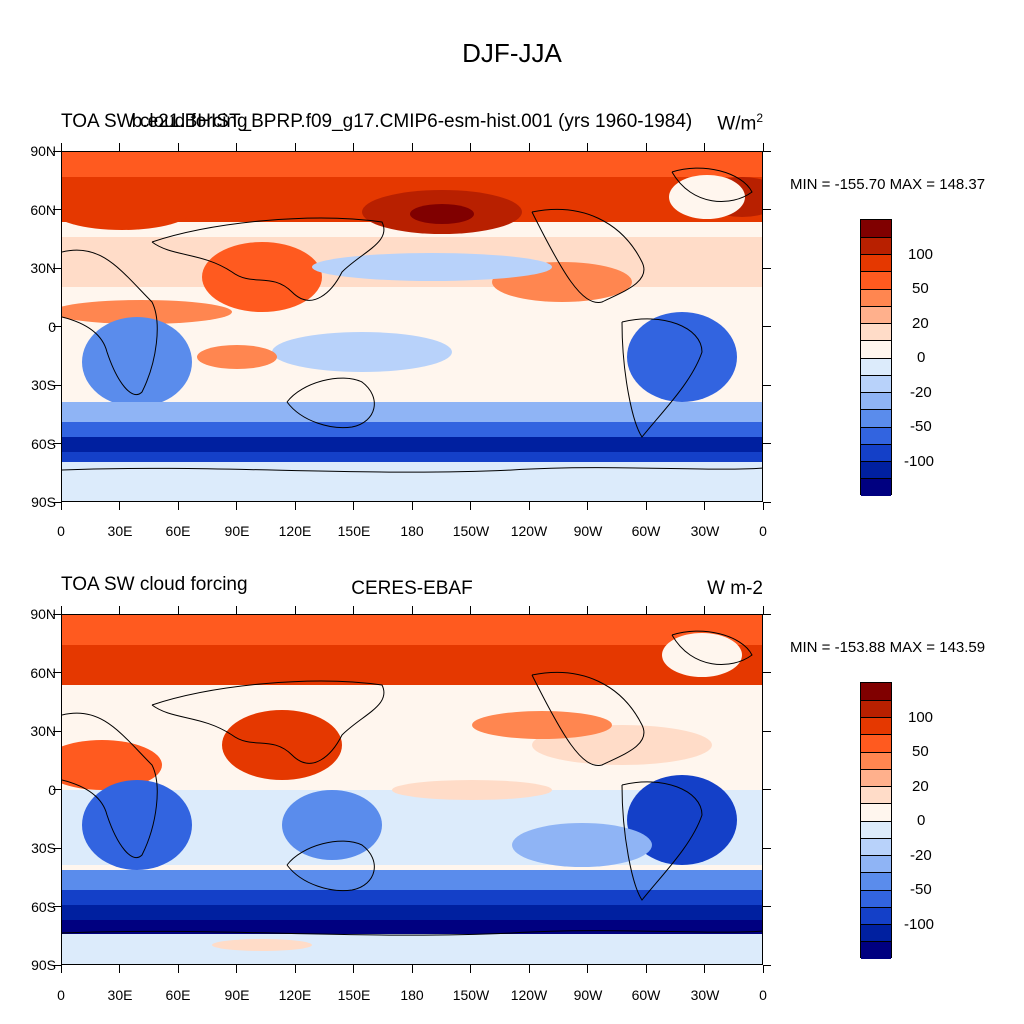 This screenshot has height=1024, width=1024. I want to click on lon-label: 150E, so click(354, 995).